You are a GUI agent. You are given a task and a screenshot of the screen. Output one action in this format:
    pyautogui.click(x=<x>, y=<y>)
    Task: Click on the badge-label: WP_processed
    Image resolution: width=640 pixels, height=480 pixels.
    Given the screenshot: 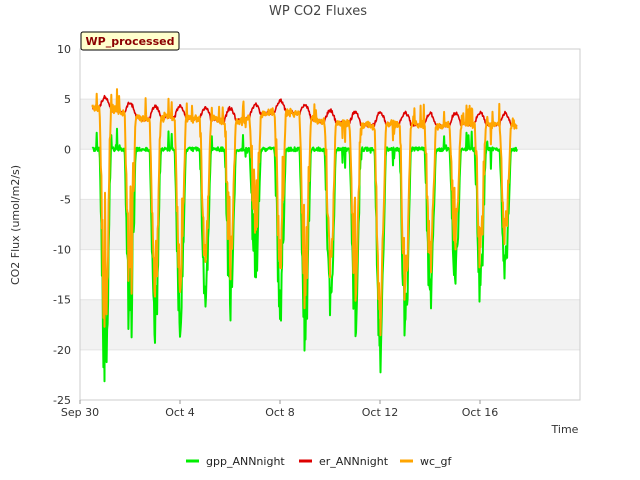 What is the action you would take?
    pyautogui.click(x=130, y=41)
    